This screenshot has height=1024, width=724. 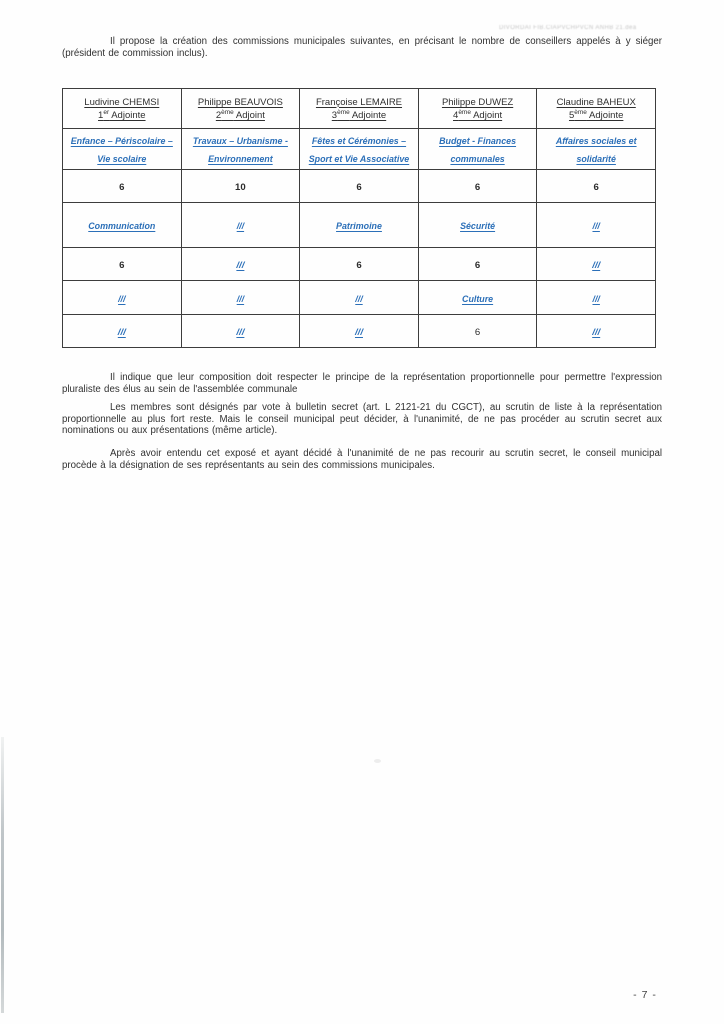 What do you see at coordinates (596, 102) in the screenshot?
I see `adjoint-name: Claudine BAHEUX` at bounding box center [596, 102].